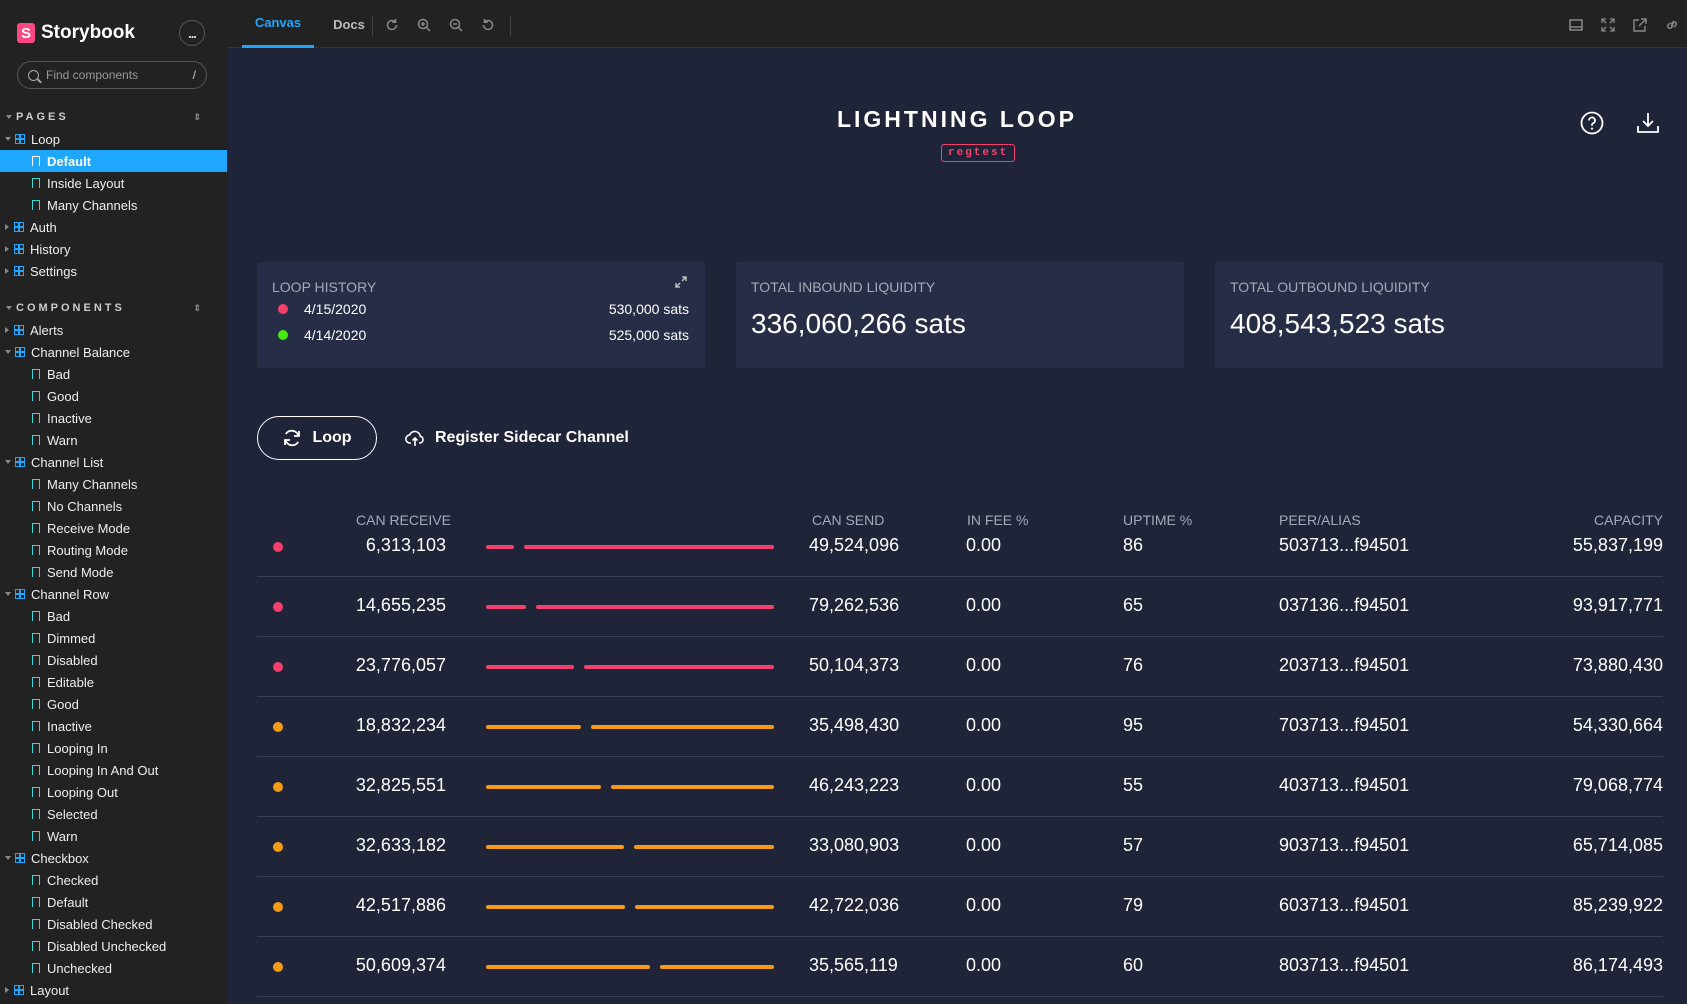  I want to click on register-sidecar-button: Register Sidecar Channel, so click(517, 438).